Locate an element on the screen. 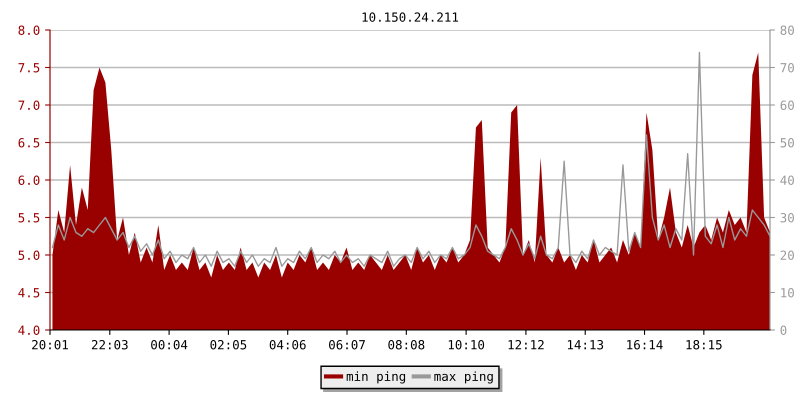 This screenshot has height=400, width=800. y2-tick-label: 60 is located at coordinates (787, 105).